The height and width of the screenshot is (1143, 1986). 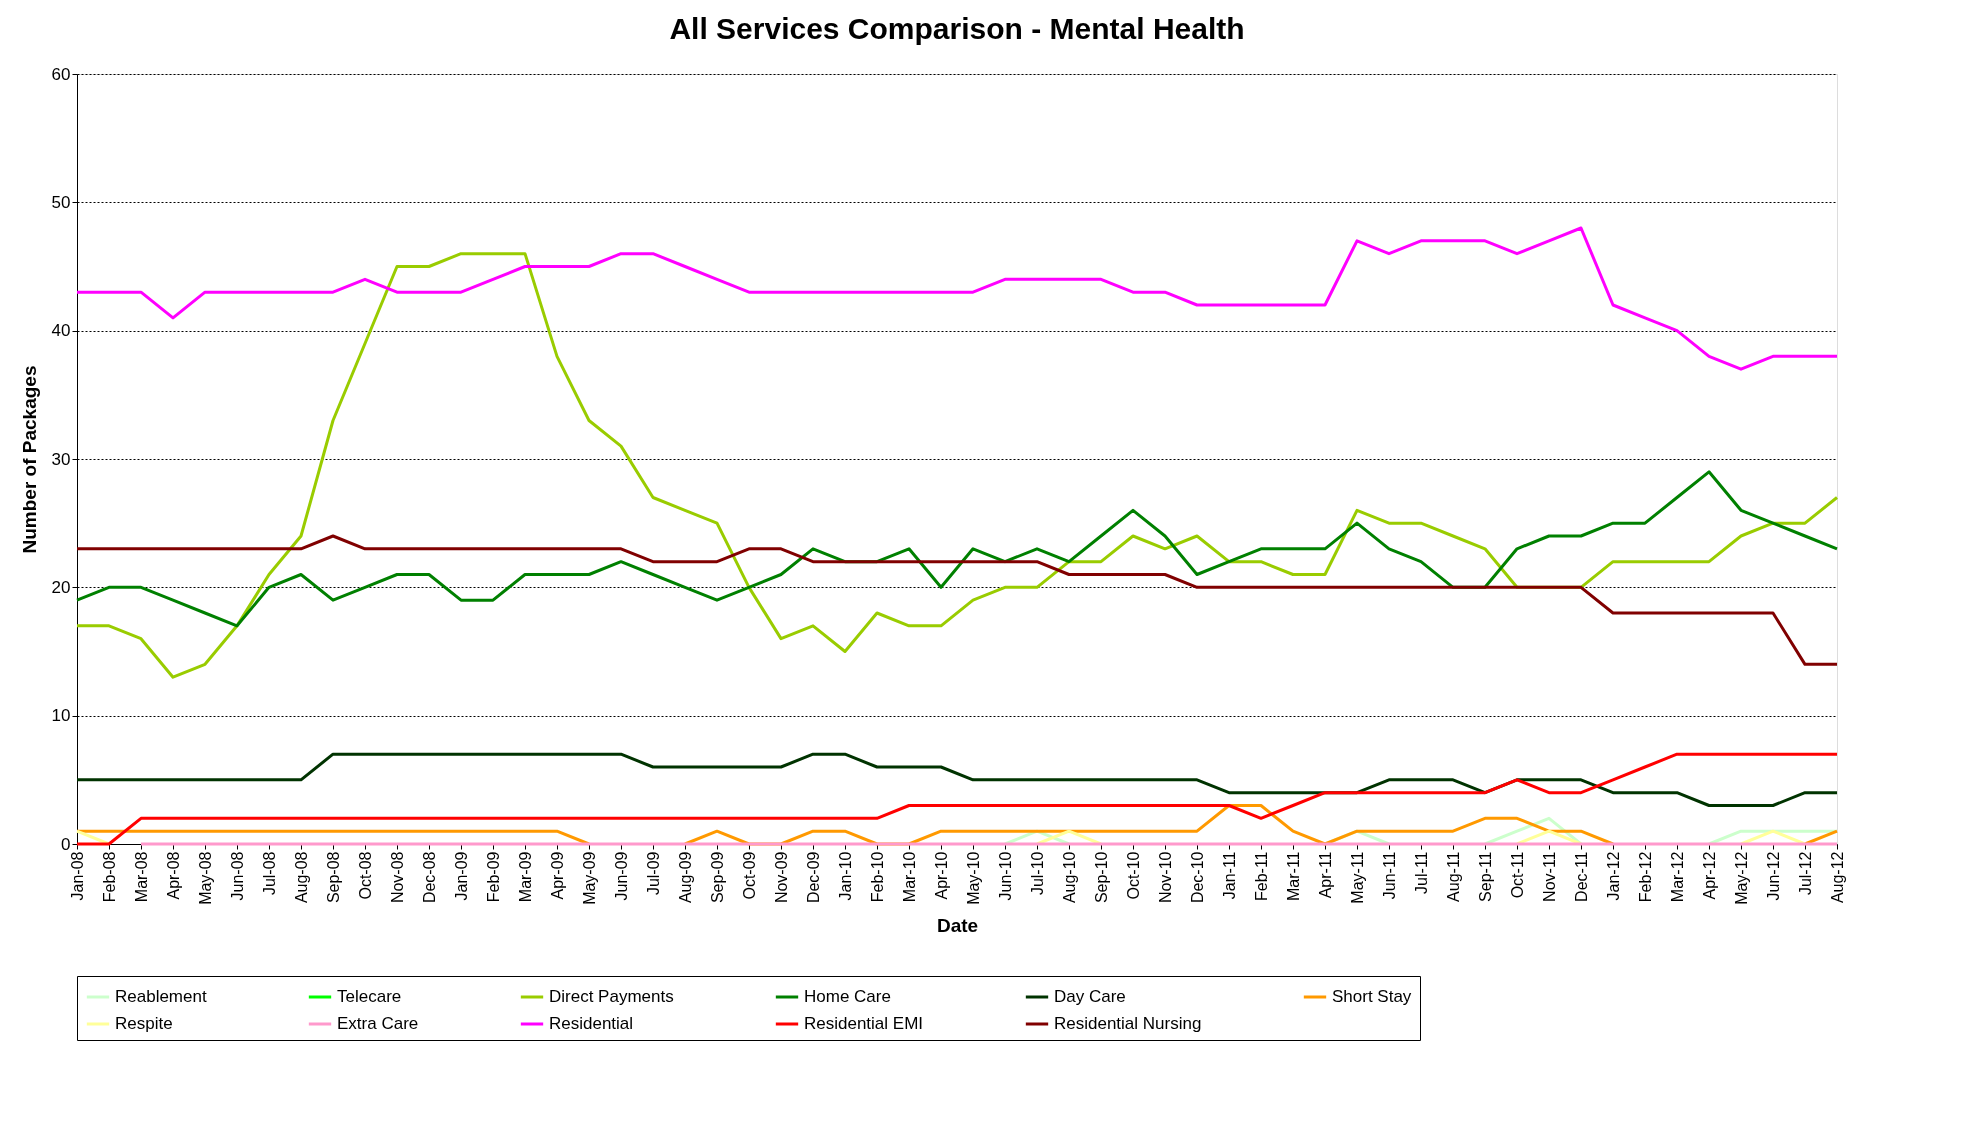 I want to click on y-tick-label: 40, so click(x=61, y=331).